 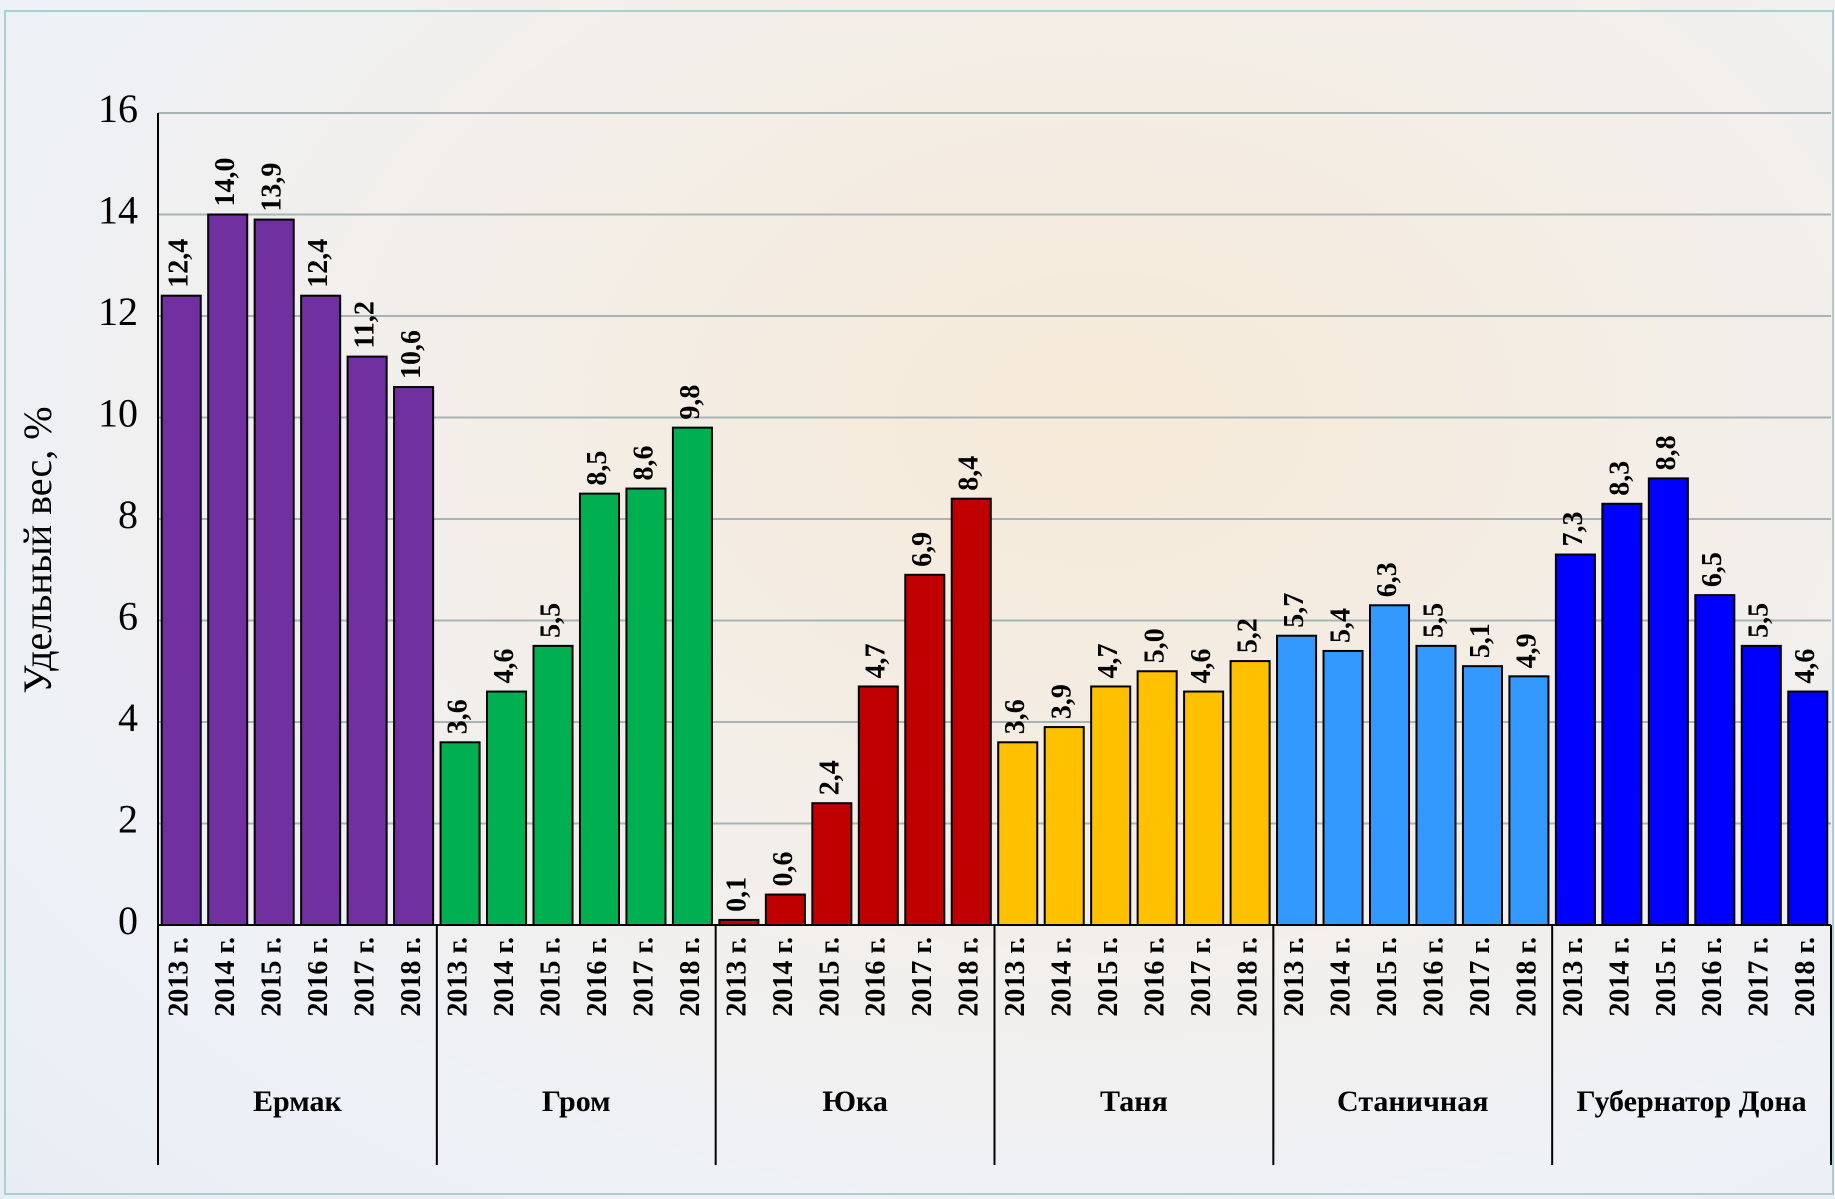 What do you see at coordinates (37, 549) in the screenshot?
I see `y-axis-label: Удельный вес, %` at bounding box center [37, 549].